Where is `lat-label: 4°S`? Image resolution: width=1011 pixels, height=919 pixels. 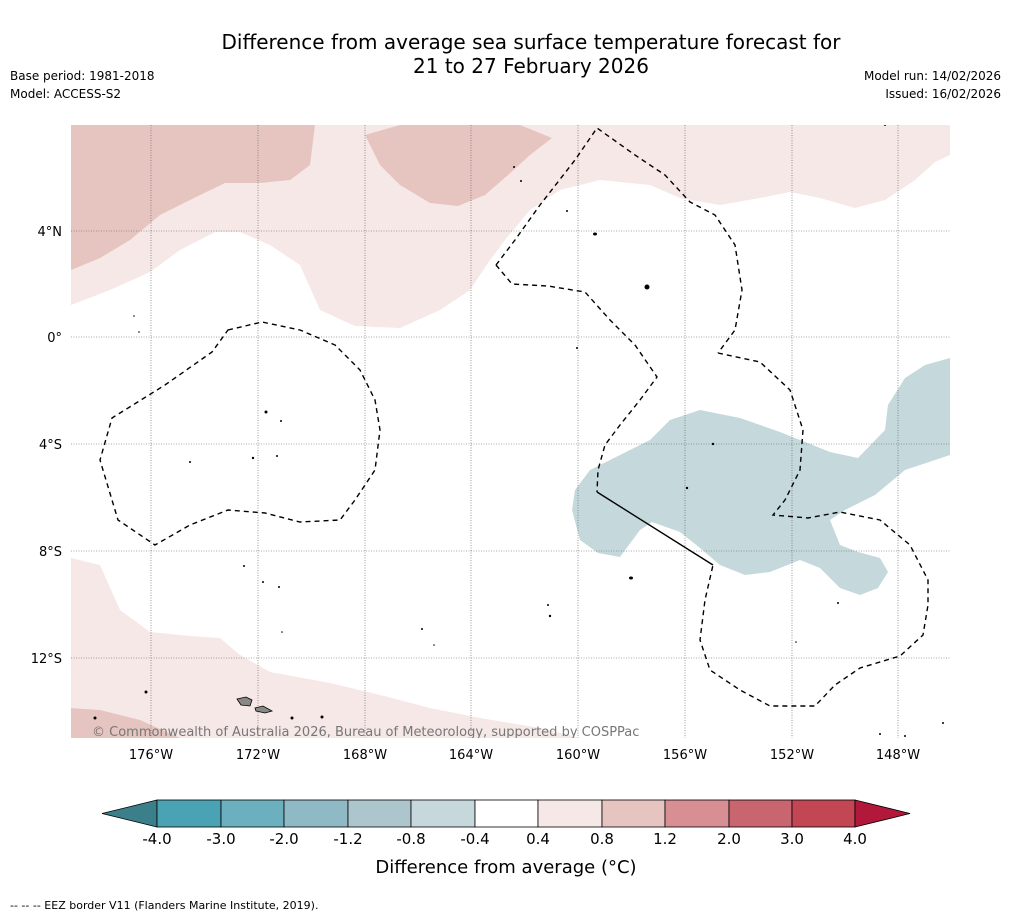
lat-label: 4°S is located at coordinates (50, 445).